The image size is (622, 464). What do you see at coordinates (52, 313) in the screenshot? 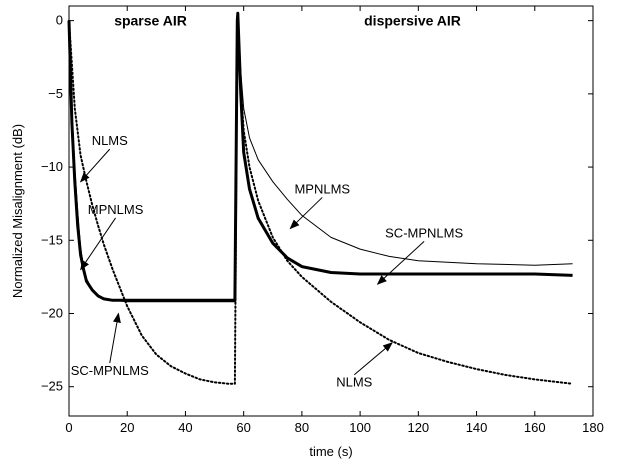
I see `y-tick-label: −20` at bounding box center [52, 313].